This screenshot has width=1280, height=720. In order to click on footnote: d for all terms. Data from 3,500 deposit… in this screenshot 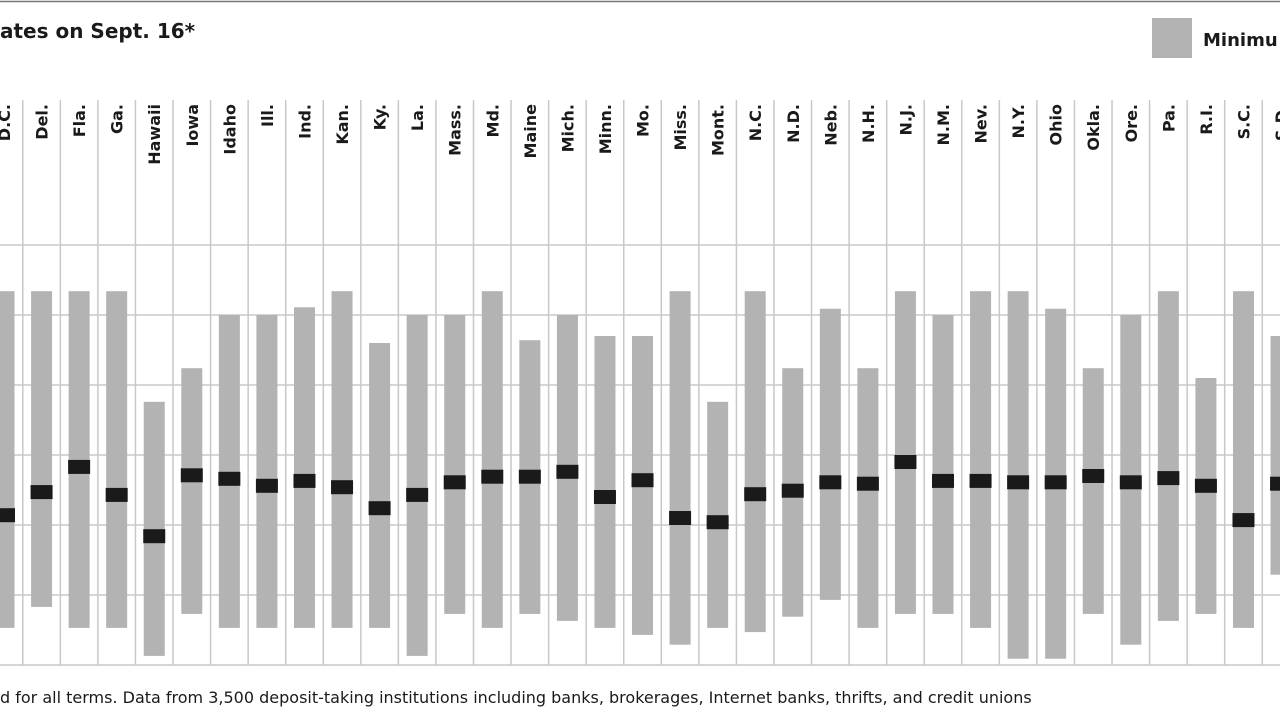, I will do `click(516, 697)`.